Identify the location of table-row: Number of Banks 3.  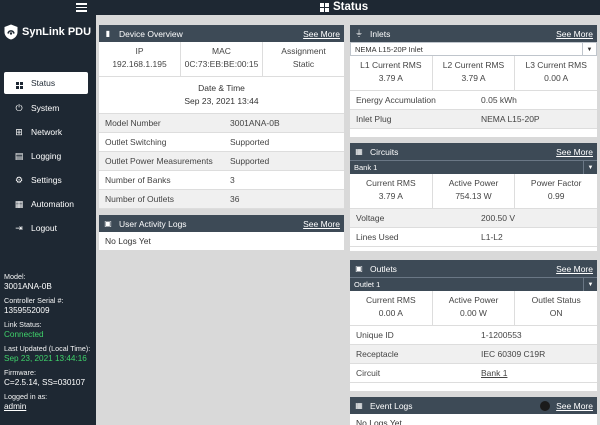
(221, 180).